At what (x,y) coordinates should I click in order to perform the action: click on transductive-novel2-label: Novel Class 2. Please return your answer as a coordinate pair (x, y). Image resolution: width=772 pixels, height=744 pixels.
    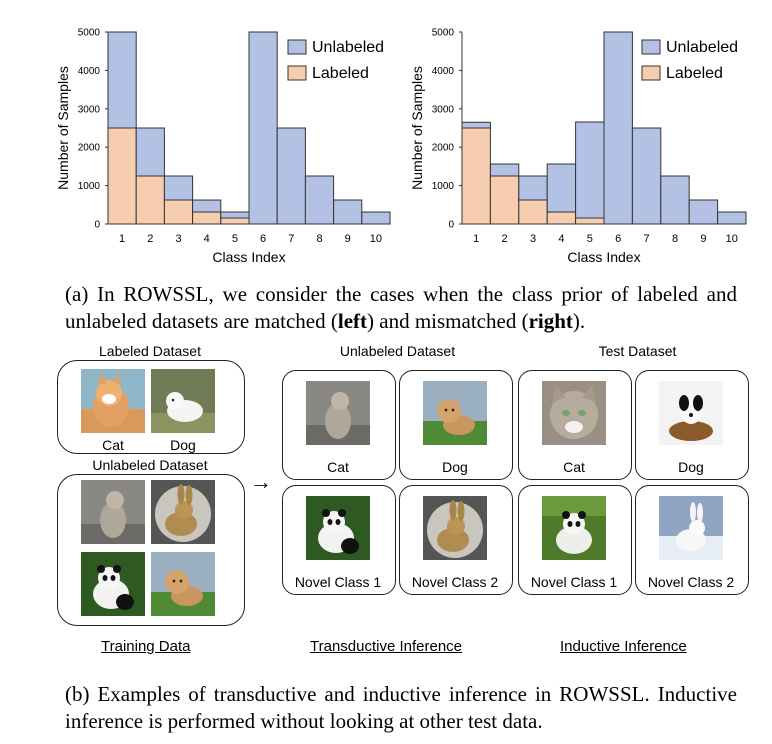
    Looking at the image, I should click on (455, 582).